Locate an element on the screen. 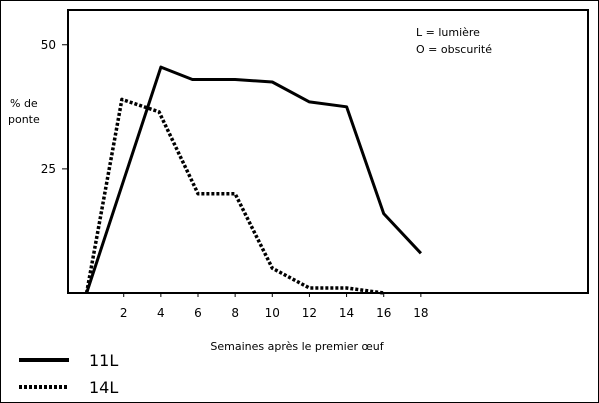  y-tick-label: 25 is located at coordinates (48, 169).